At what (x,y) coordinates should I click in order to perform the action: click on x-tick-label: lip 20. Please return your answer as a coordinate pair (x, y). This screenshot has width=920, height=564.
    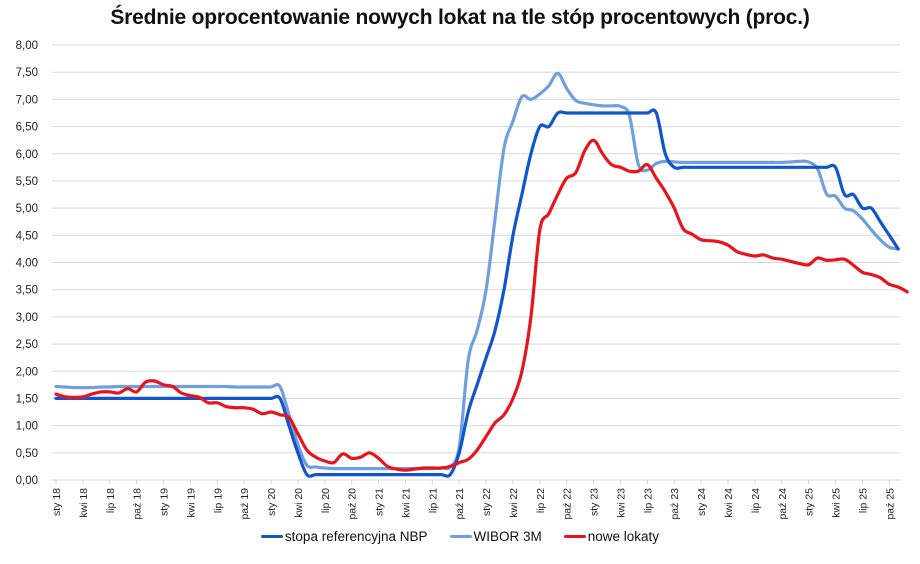
    Looking at the image, I should click on (326, 500).